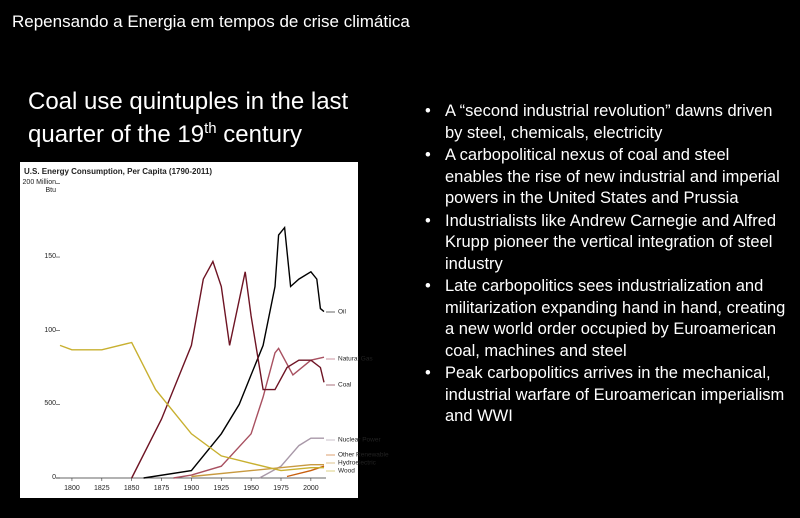 The image size is (800, 518). Describe the element at coordinates (50, 330) in the screenshot. I see `y-tick-label: 100` at that location.